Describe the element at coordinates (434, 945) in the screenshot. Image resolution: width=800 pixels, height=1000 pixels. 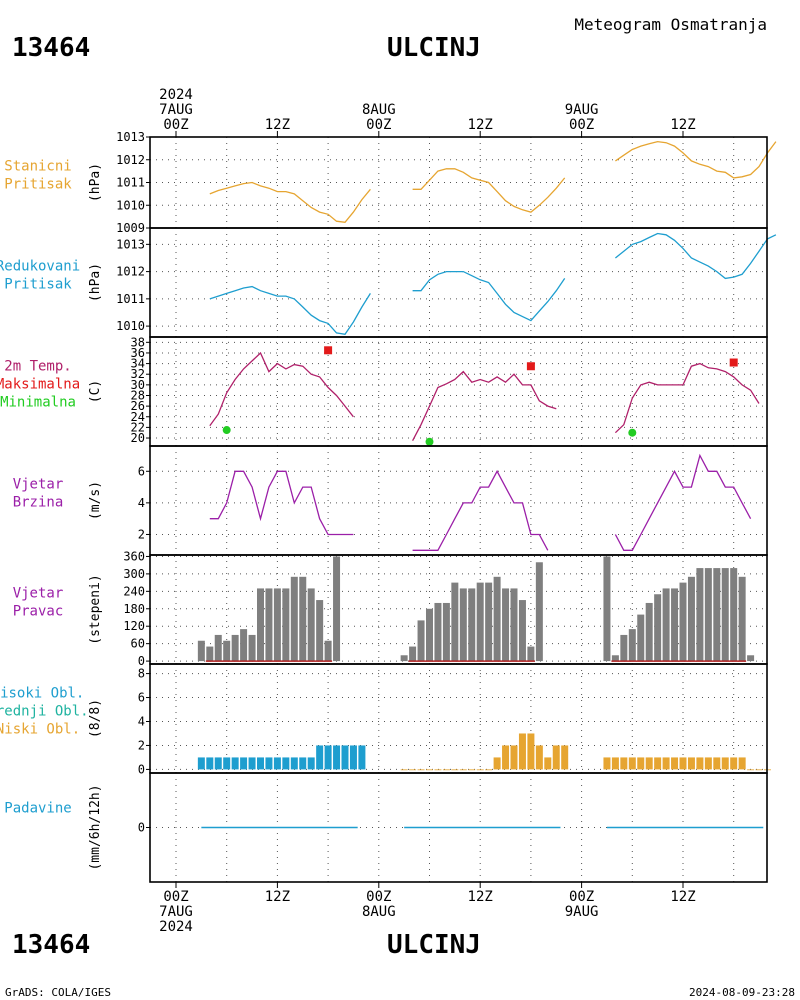
I see `station-name-bottom: ULCINJ` at that location.